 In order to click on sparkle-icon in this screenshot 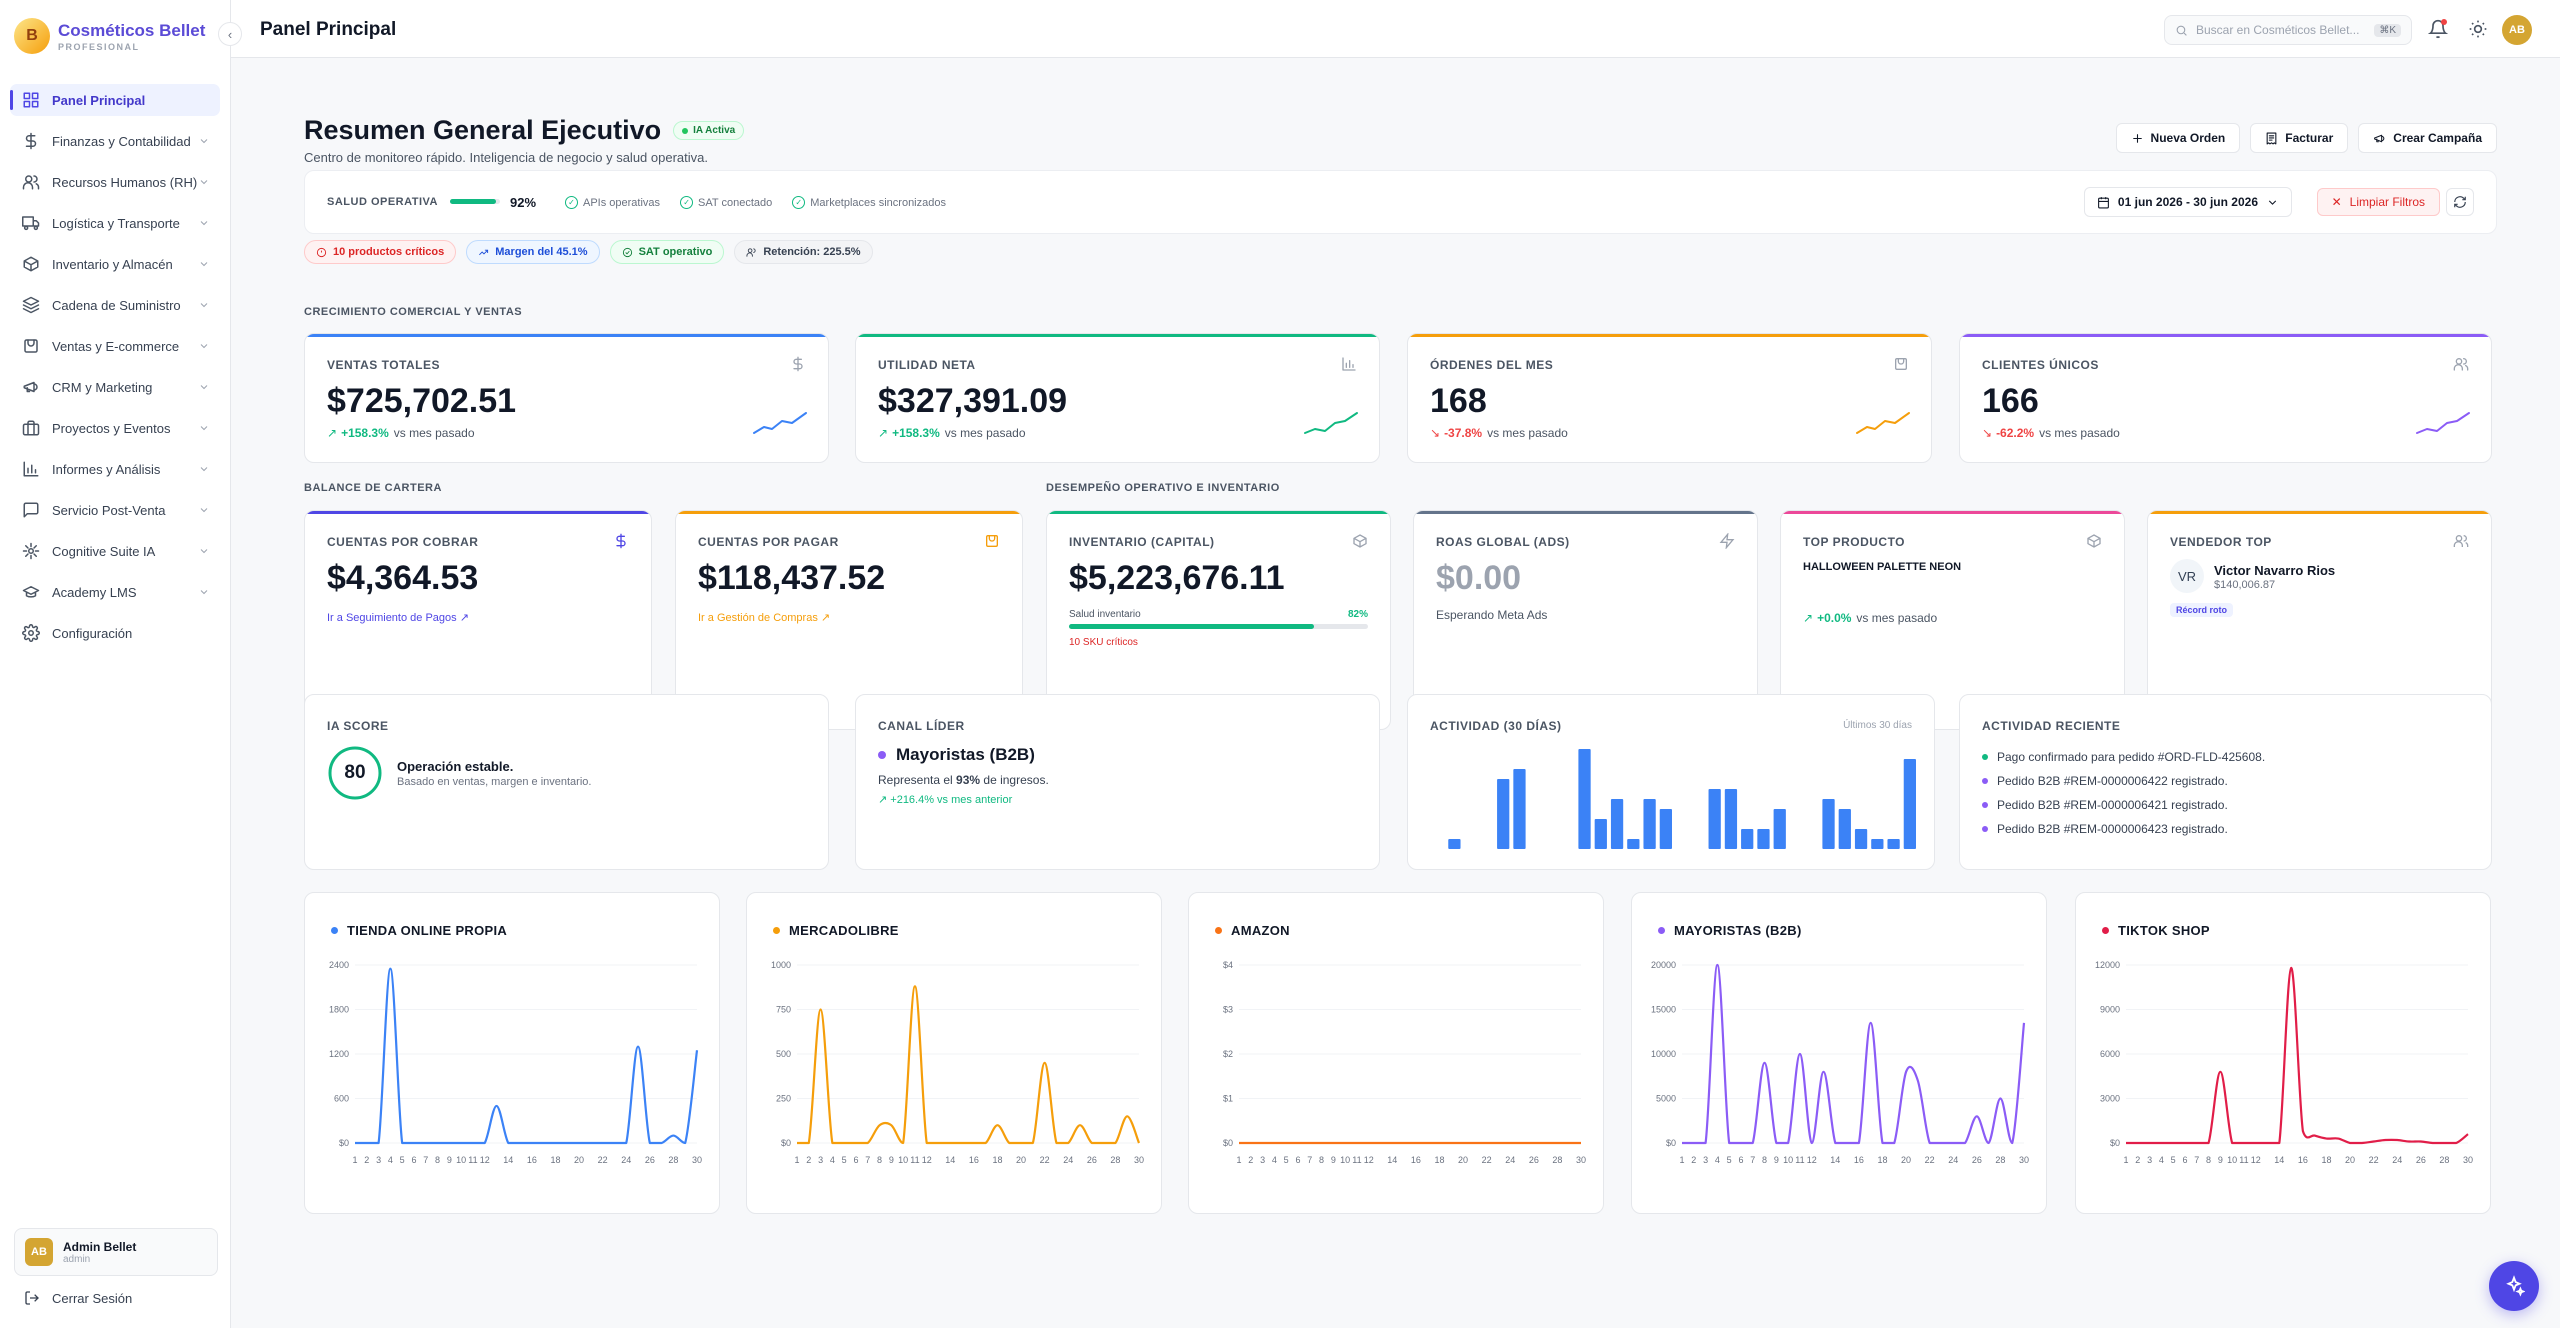, I will do `click(2515, 1286)`.